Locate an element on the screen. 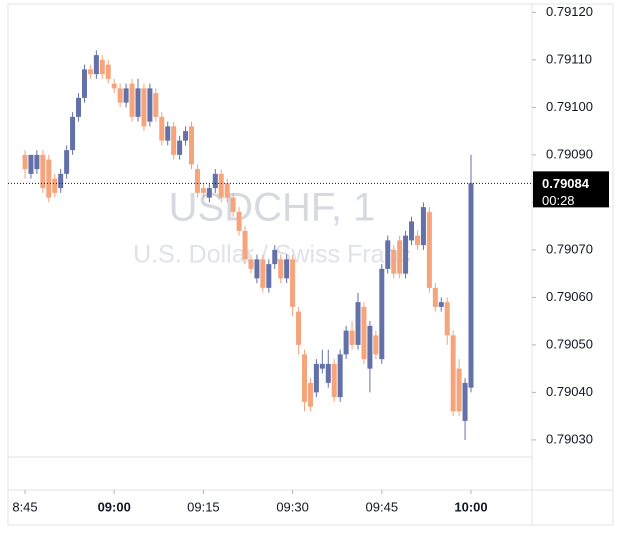 Image resolution: width=623 pixels, height=549 pixels. y-tick-label: 0.79050 is located at coordinates (569, 343).